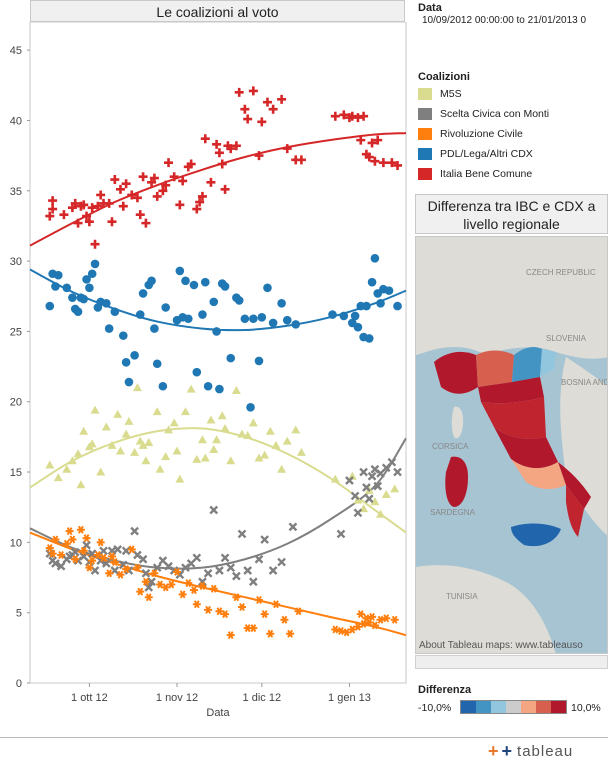  Describe the element at coordinates (457, 422) in the screenshot. I see `map-region-corsica` at that location.